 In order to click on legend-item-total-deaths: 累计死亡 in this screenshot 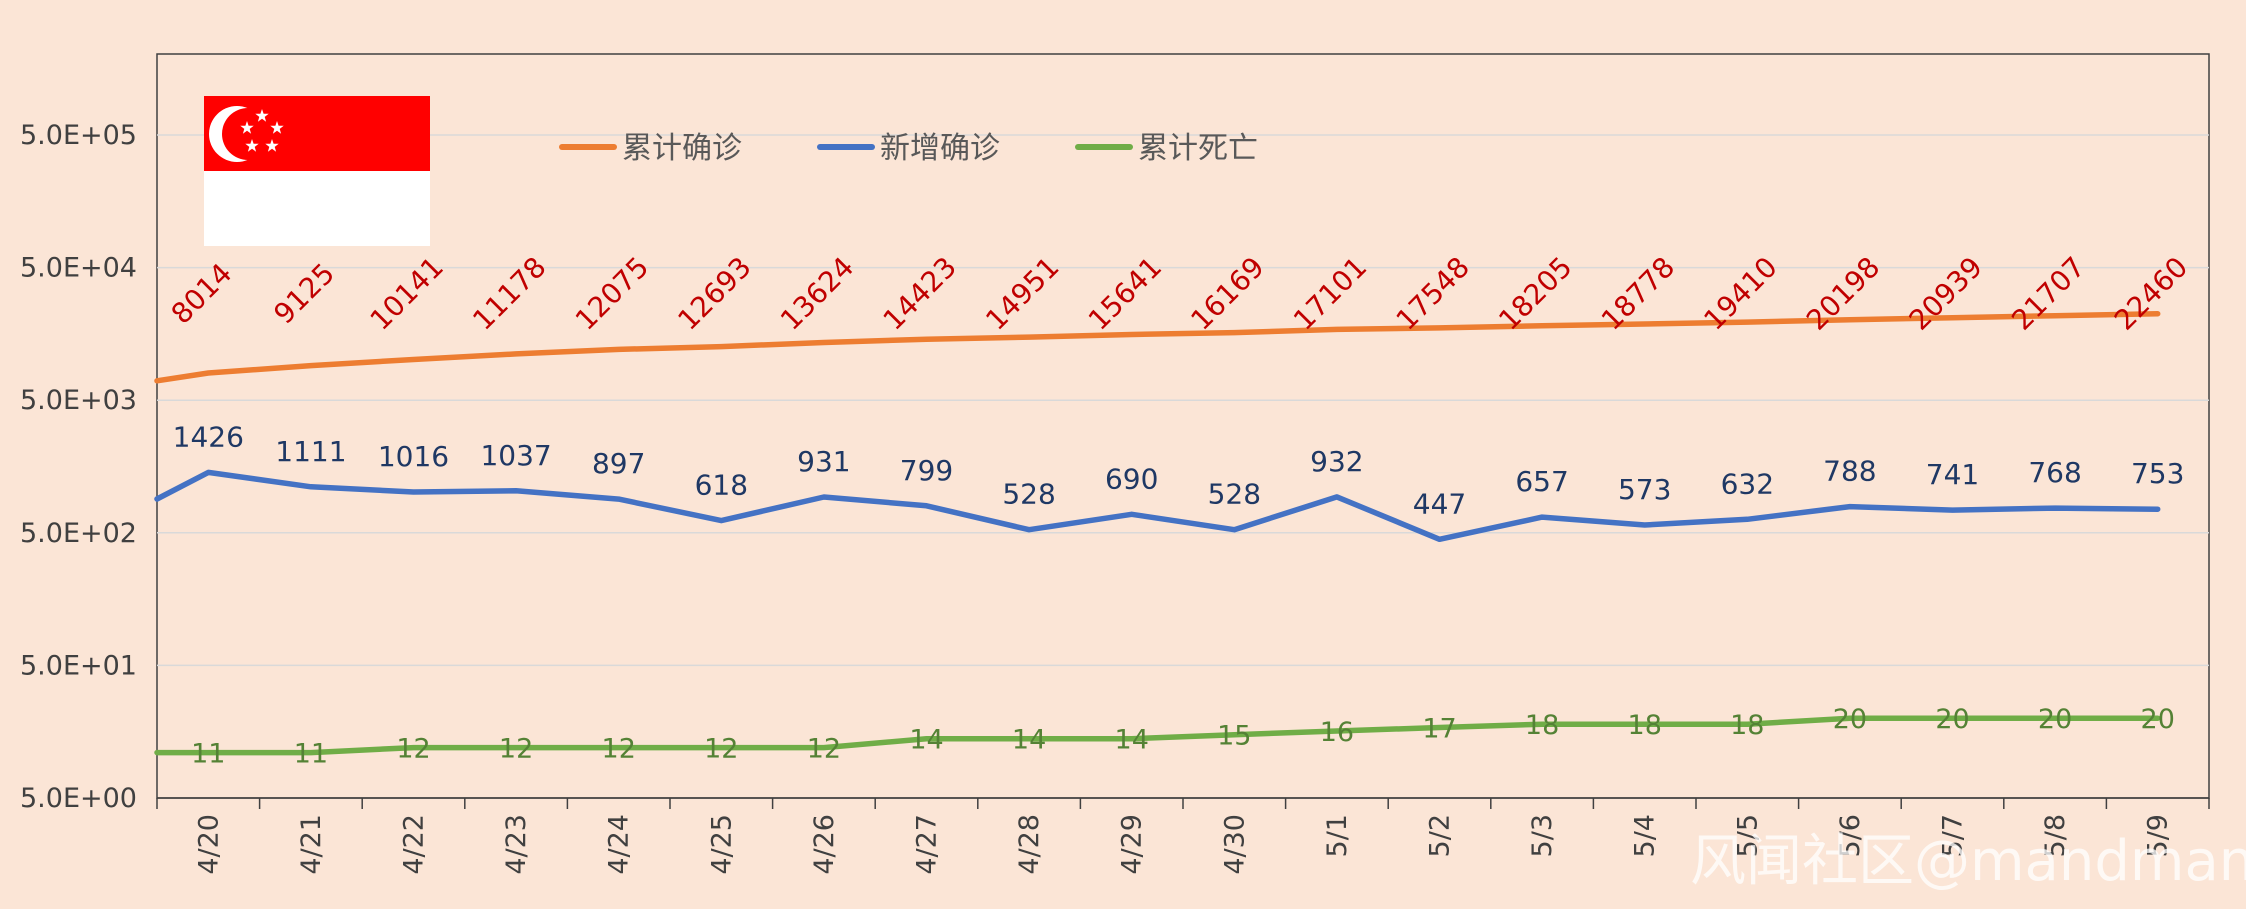, I will do `click(1166, 148)`.